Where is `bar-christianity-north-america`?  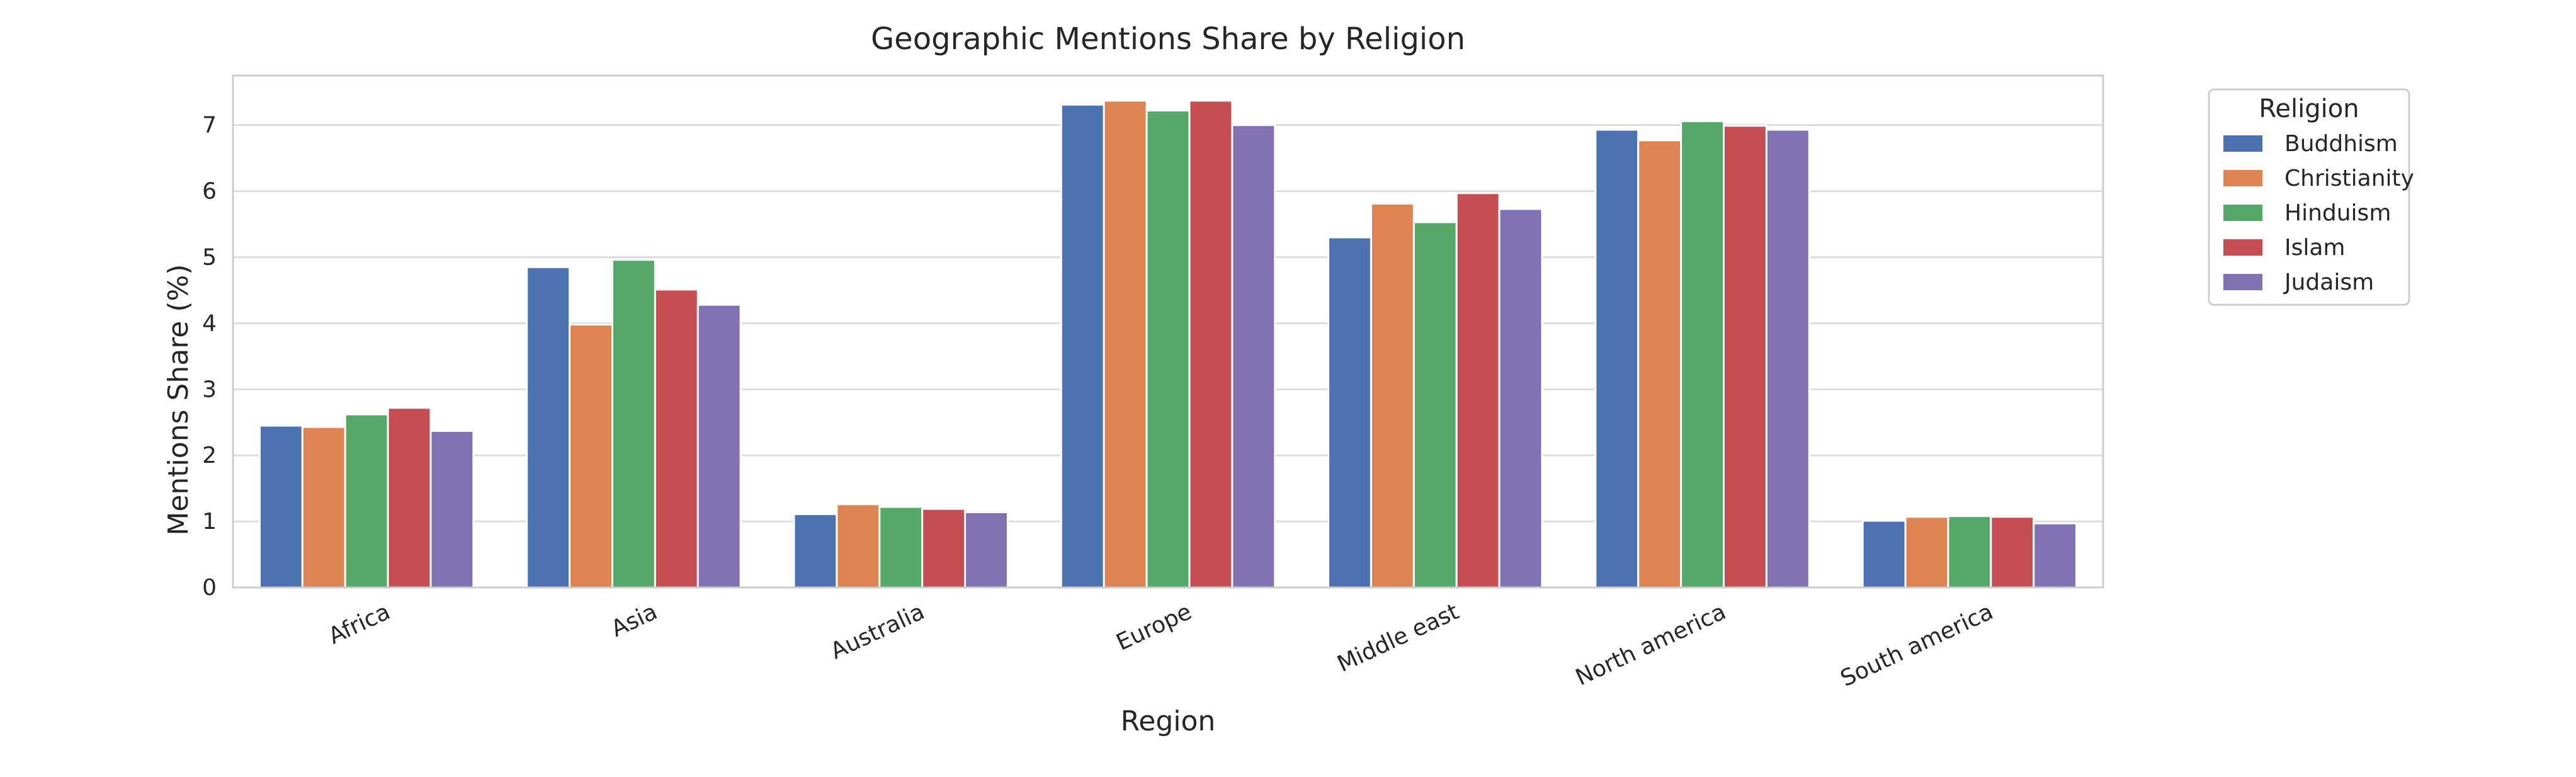 bar-christianity-north-america is located at coordinates (1659, 364).